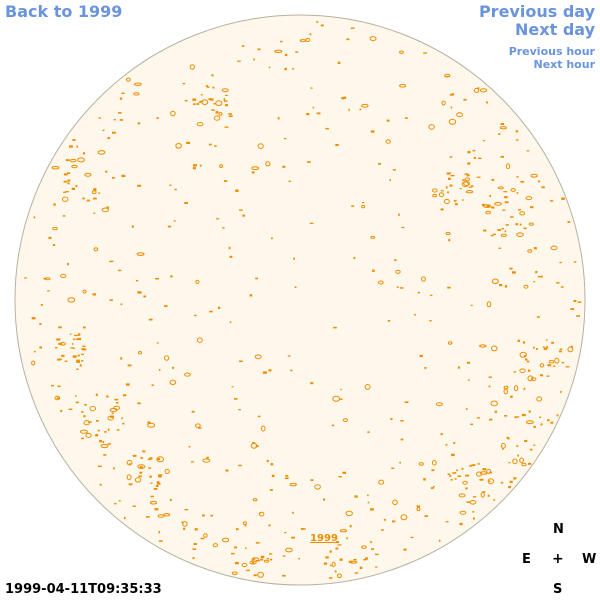  Describe the element at coordinates (551, 51) in the screenshot. I see `previous-hour-link: Previous hour` at that location.